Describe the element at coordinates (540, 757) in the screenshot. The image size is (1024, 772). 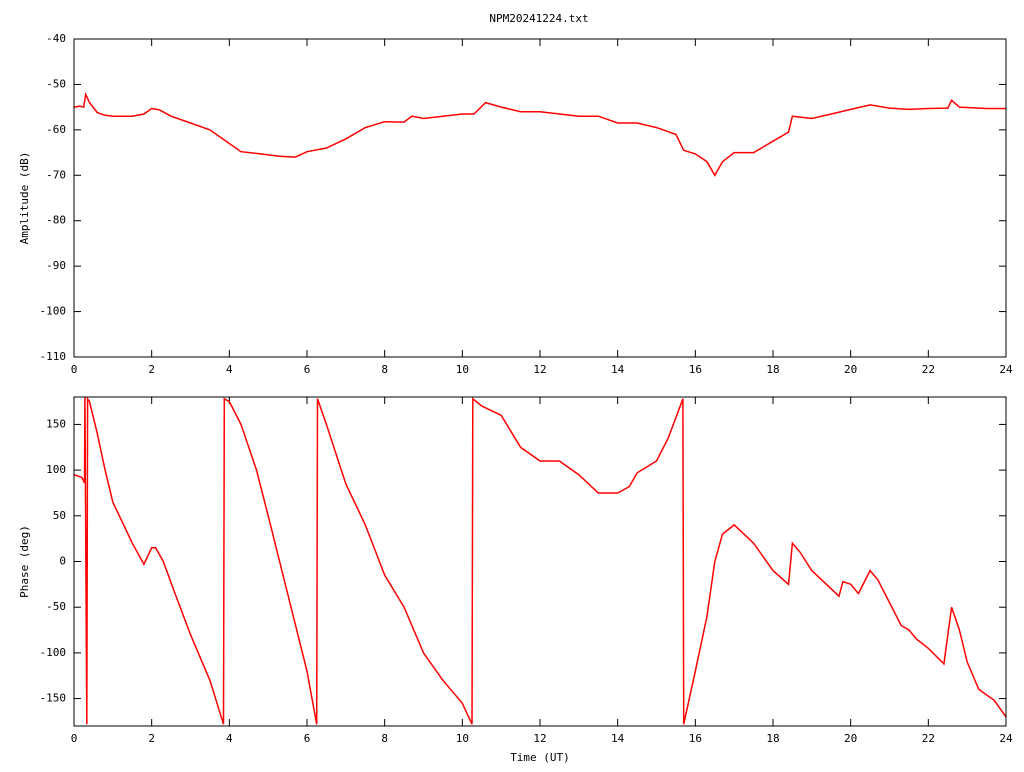
I see `x-axis-label: Time (UT)` at that location.